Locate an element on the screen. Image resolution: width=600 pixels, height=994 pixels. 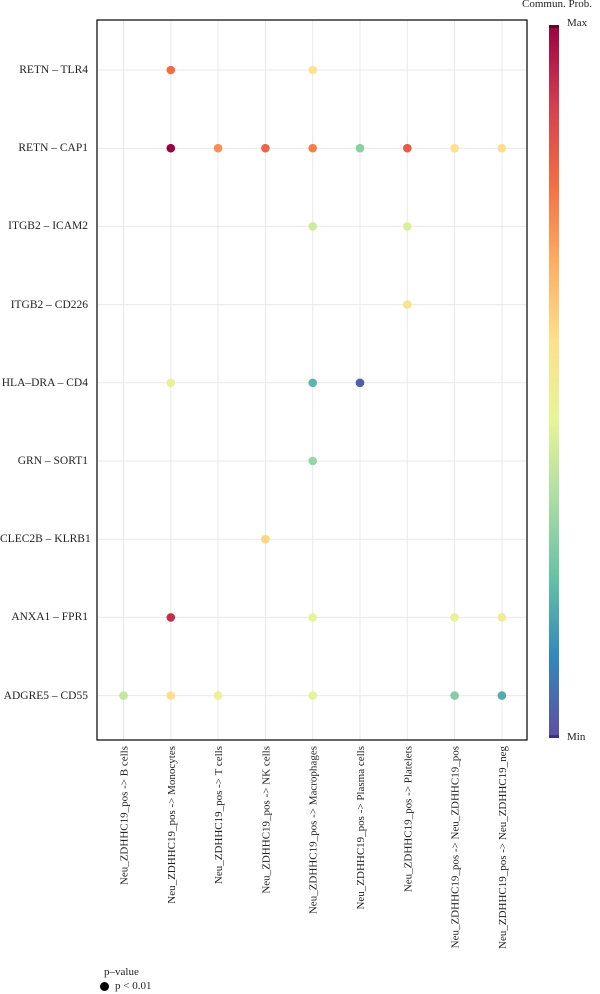
x-tick-label: Neu_ZDHHC19_pos -> Plasma cells is located at coordinates (361, 828).